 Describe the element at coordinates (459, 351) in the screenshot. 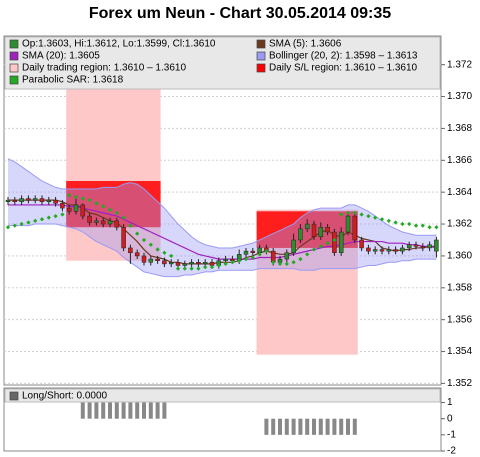

I see `y-tick-label: 1.354` at that location.